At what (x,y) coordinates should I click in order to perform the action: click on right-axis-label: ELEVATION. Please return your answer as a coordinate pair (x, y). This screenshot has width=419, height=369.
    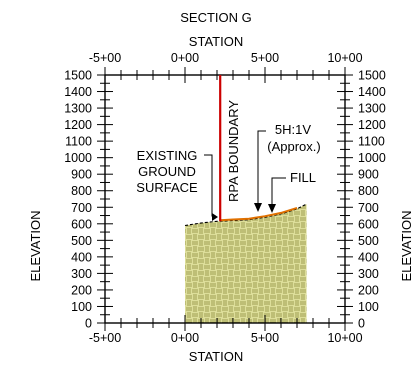
    Looking at the image, I should click on (406, 245).